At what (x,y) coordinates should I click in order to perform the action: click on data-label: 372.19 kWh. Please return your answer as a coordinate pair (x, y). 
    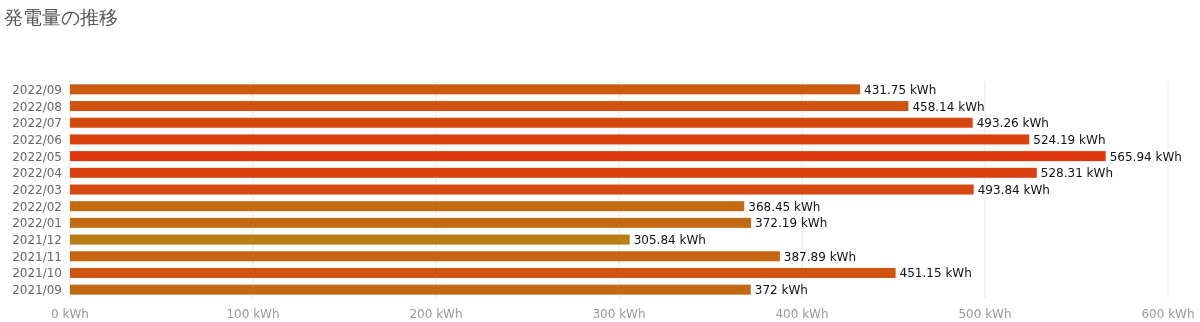
    Looking at the image, I should click on (791, 223).